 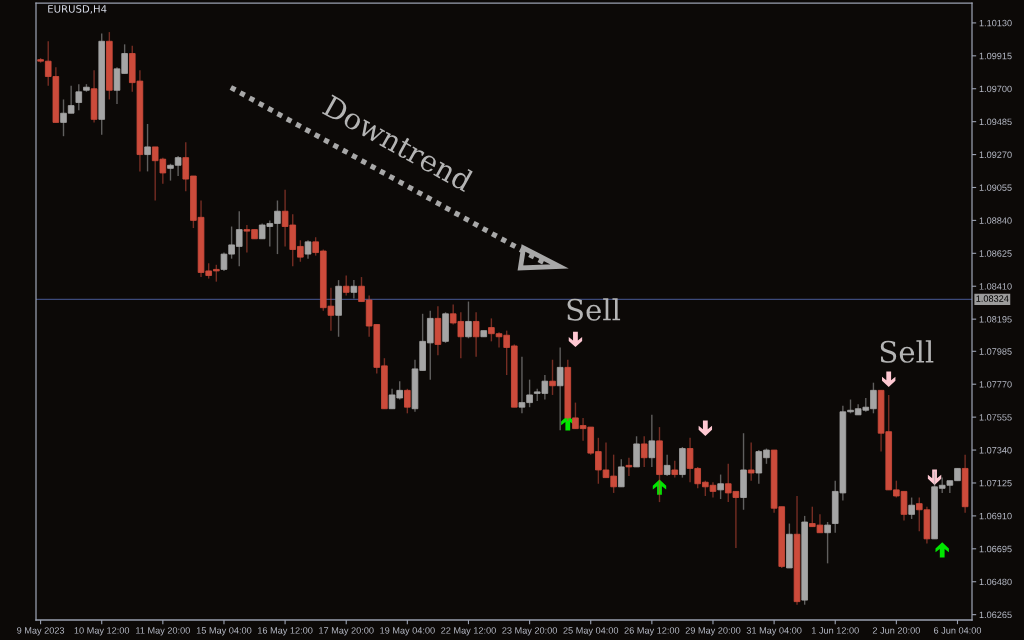 What do you see at coordinates (995, 286) in the screenshot?
I see `y-tick-label: 1.08410` at bounding box center [995, 286].